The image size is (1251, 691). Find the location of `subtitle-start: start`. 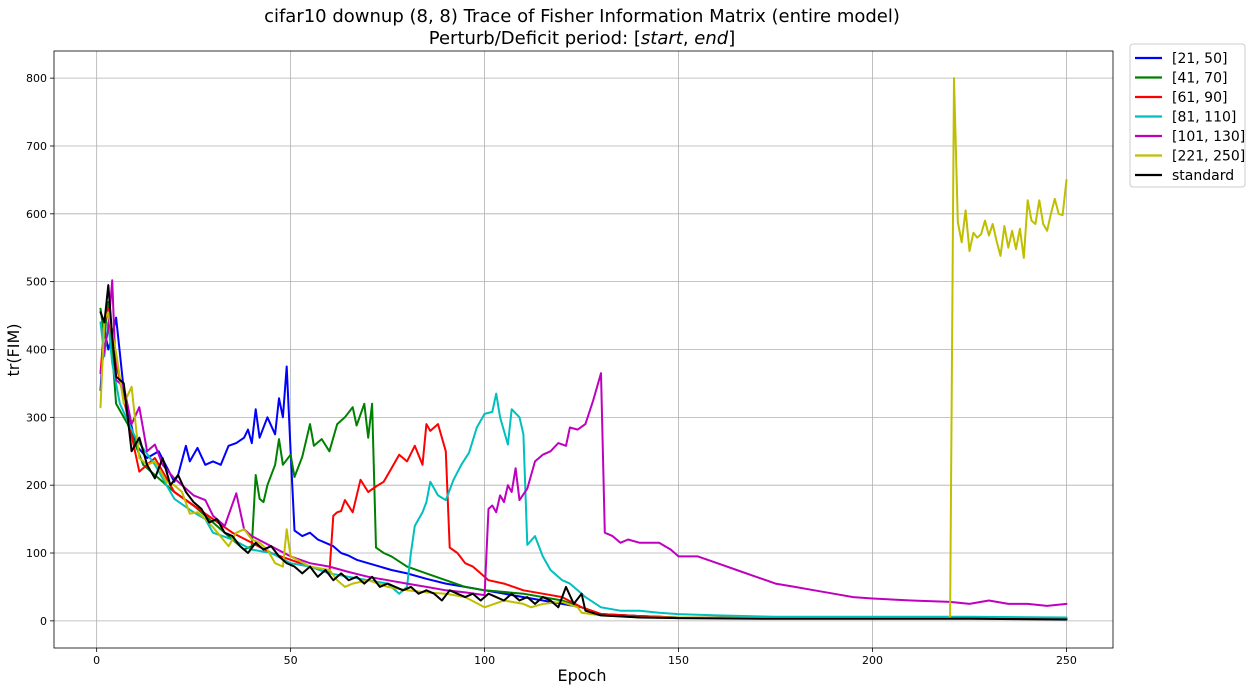

subtitle-start: start is located at coordinates (662, 38).